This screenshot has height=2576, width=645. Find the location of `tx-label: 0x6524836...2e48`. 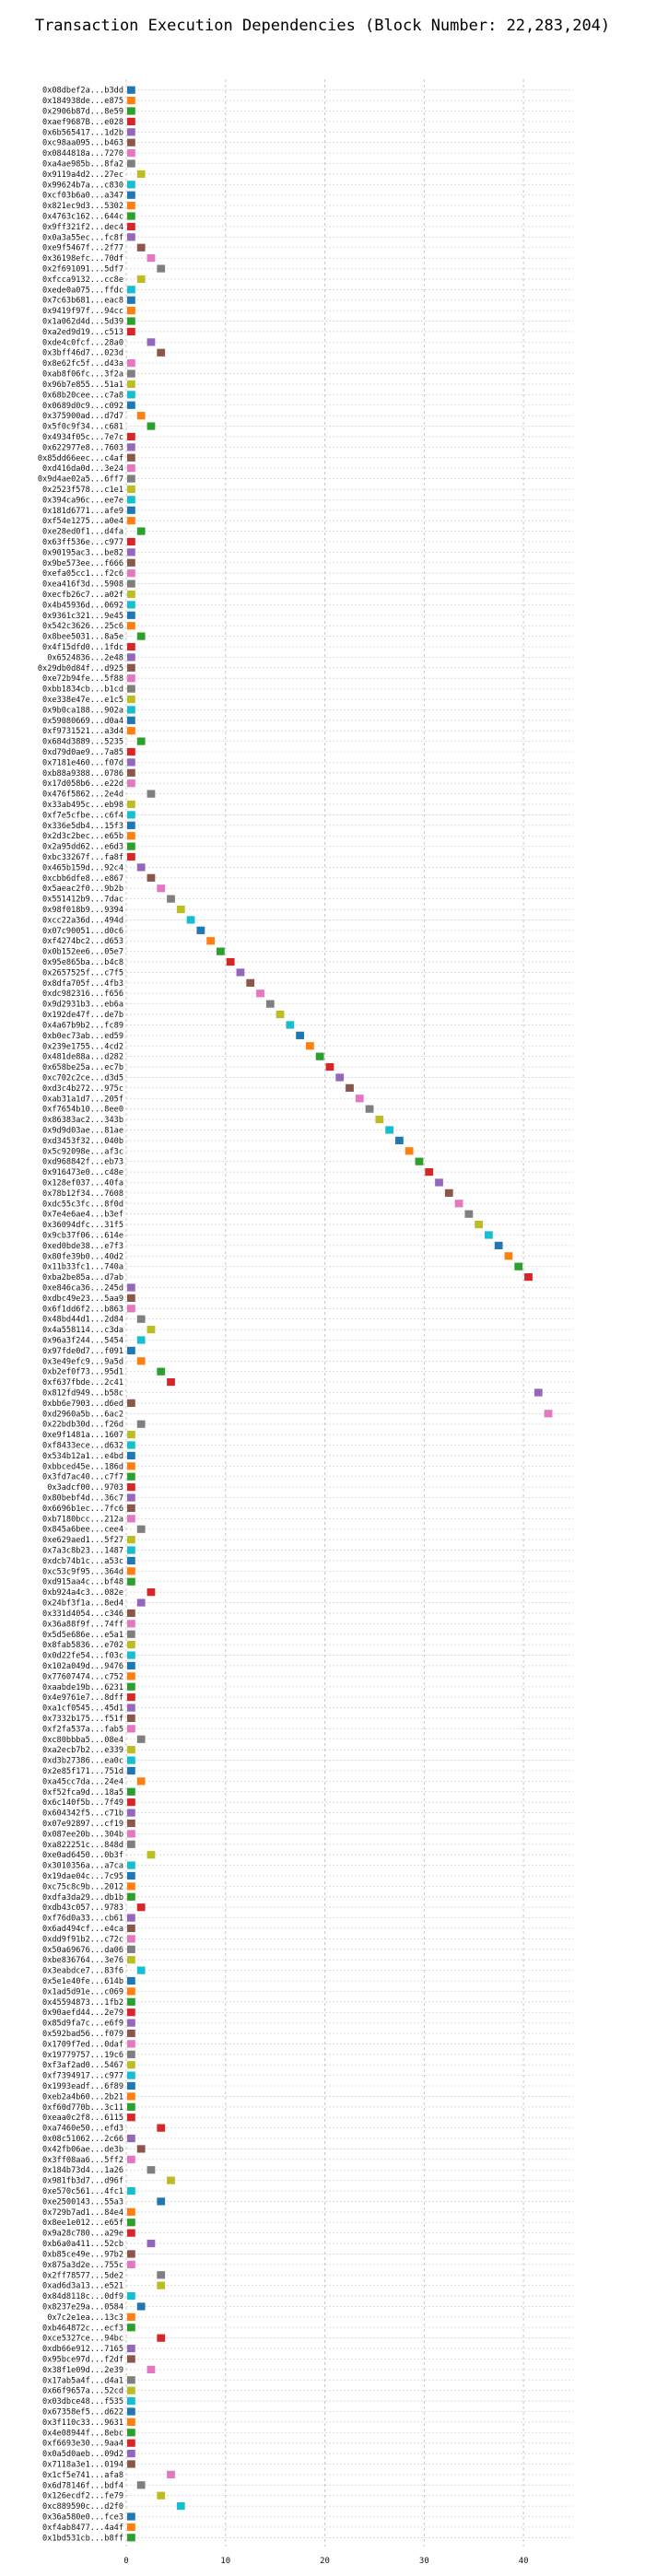

tx-label: 0x6524836...2e48 is located at coordinates (85, 657).